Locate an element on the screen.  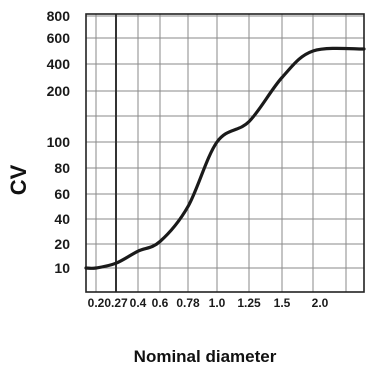
y-tick-label: 800 is located at coordinates (59, 16).